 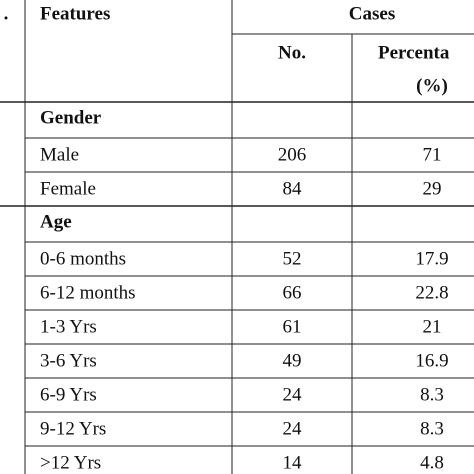 I want to click on section-title: Age, so click(x=56, y=221).